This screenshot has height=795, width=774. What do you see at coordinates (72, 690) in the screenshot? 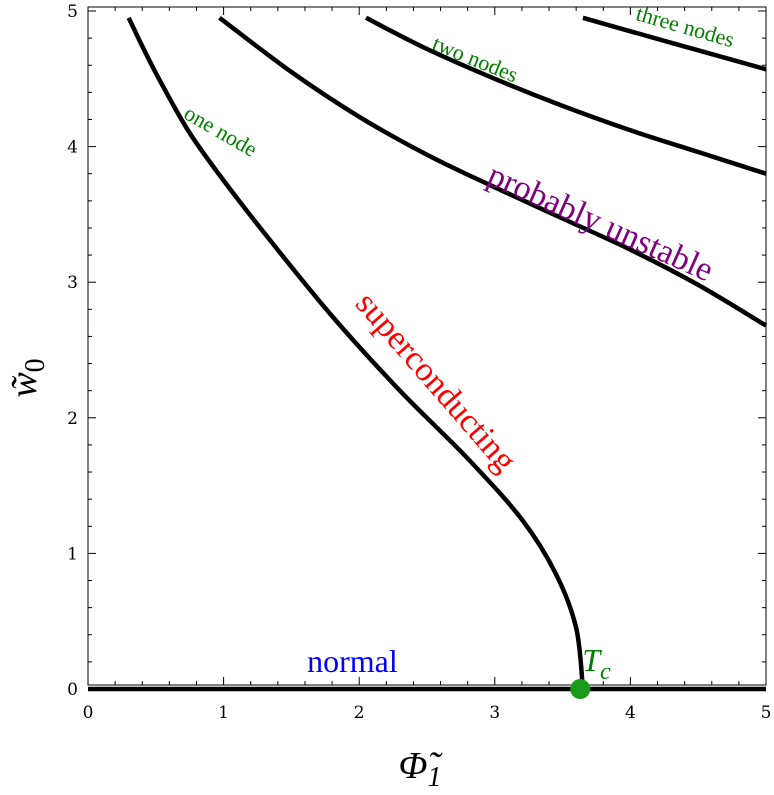
I see `y-tick-label: 0` at bounding box center [72, 690].